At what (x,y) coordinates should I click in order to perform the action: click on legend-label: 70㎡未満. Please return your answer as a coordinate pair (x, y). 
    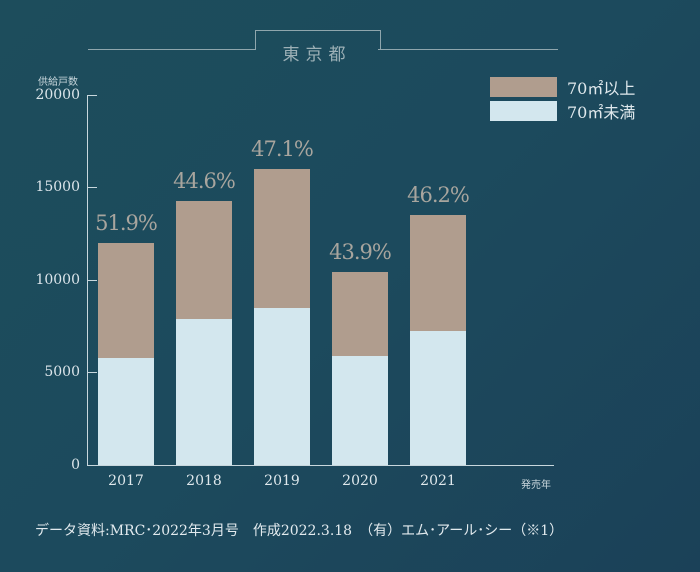
    Looking at the image, I should click on (601, 112).